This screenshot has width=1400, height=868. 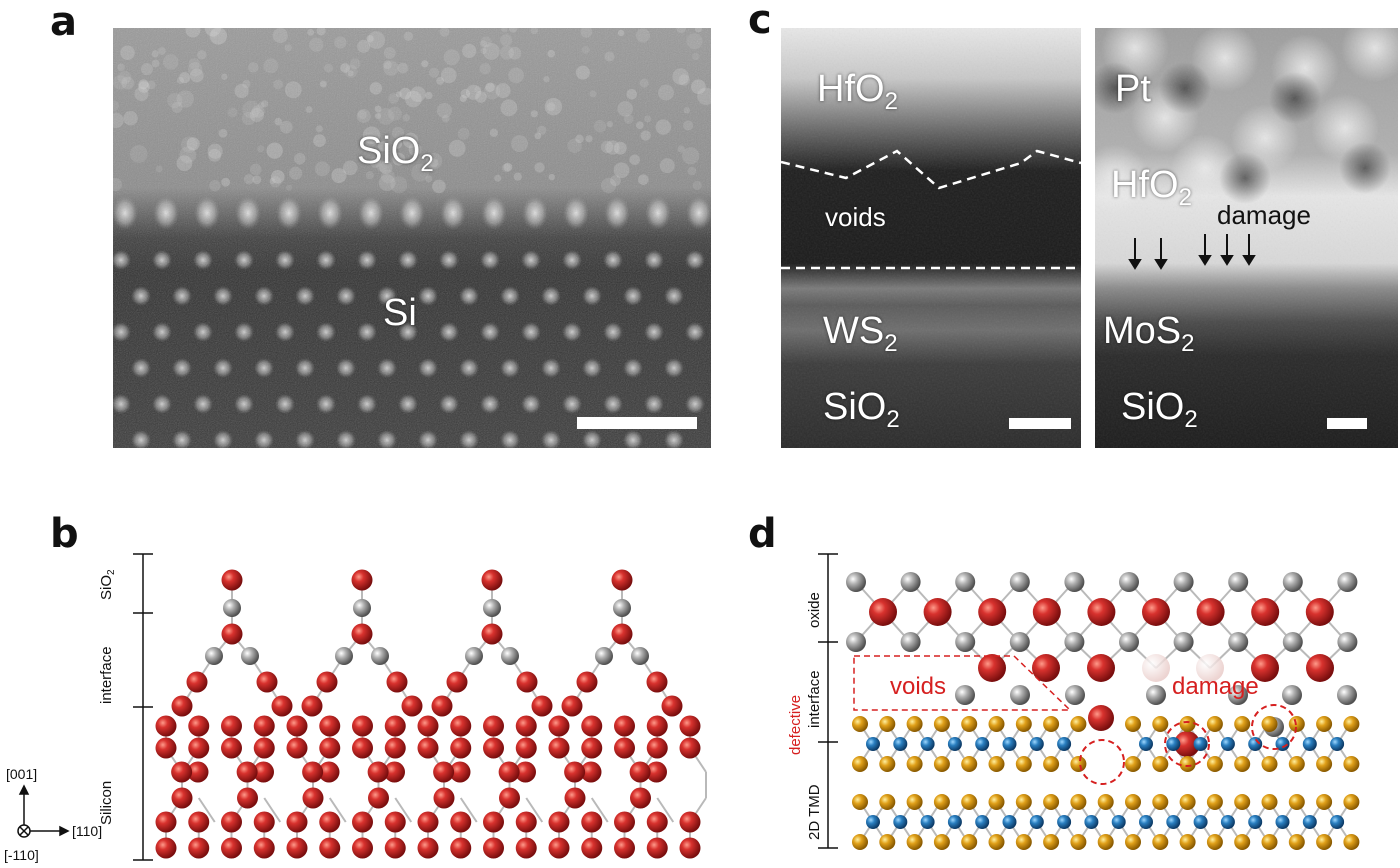 What do you see at coordinates (1102, 762) in the screenshot?
I see `panel-d-void-circle` at bounding box center [1102, 762].